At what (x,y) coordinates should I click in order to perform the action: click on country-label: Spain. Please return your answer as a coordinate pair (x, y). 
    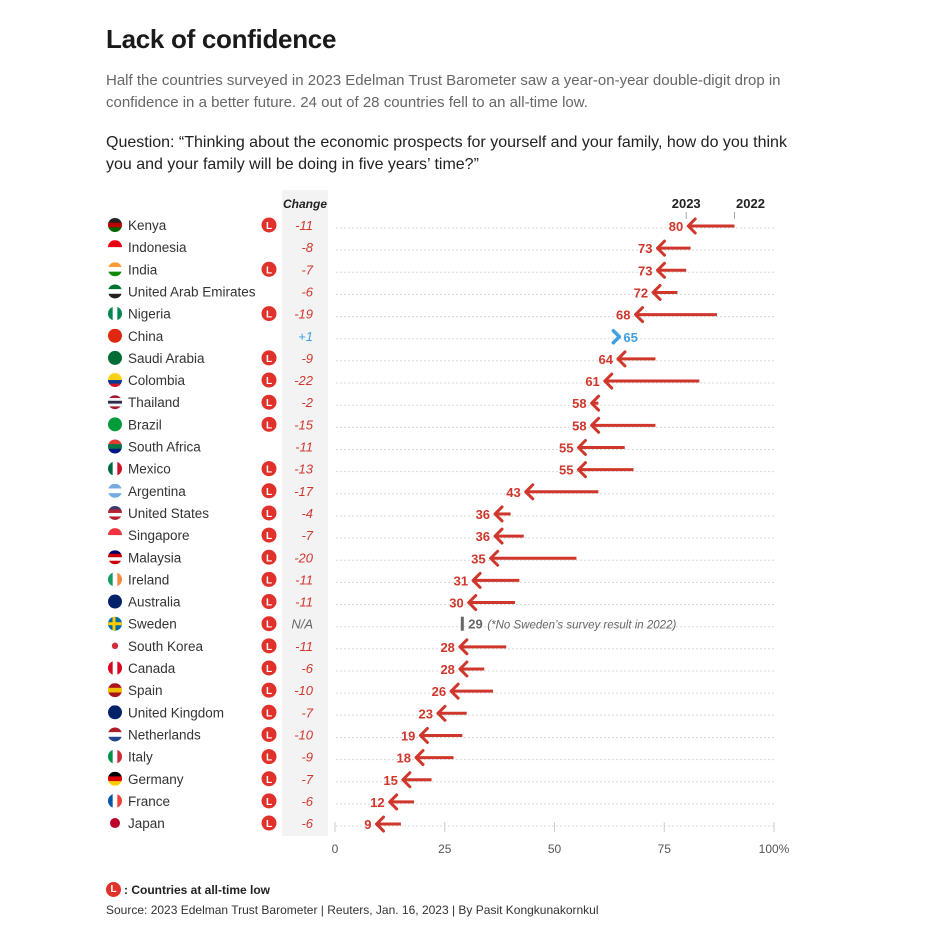
    Looking at the image, I should click on (145, 690).